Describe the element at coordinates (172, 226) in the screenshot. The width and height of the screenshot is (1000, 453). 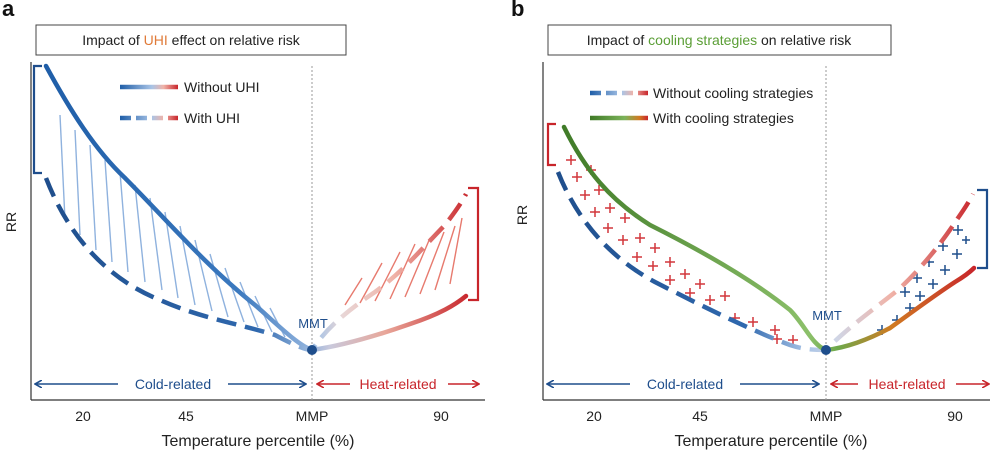
I see `panel-a-cold-hatch` at that location.